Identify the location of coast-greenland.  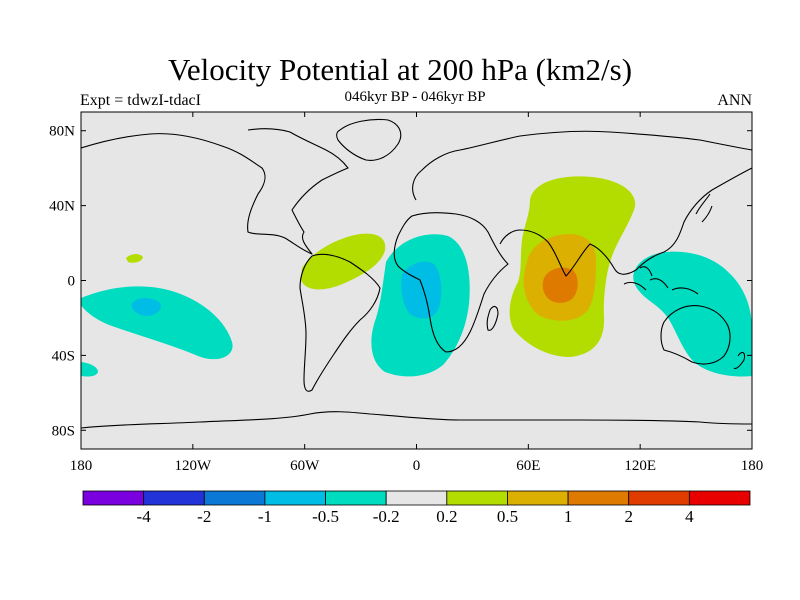
(369, 139).